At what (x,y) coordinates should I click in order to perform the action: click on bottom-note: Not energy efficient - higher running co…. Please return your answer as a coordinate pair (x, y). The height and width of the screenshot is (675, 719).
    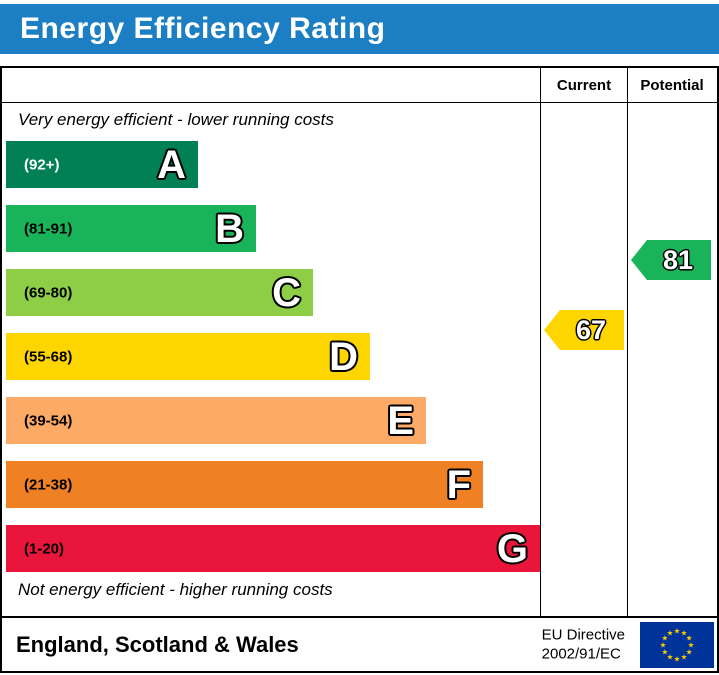
    Looking at the image, I should click on (175, 589).